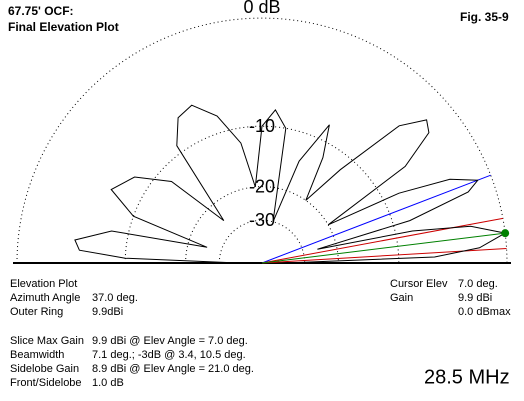 The height and width of the screenshot is (401, 524). What do you see at coordinates (37, 355) in the screenshot?
I see `info-label: Beamwidth` at bounding box center [37, 355].